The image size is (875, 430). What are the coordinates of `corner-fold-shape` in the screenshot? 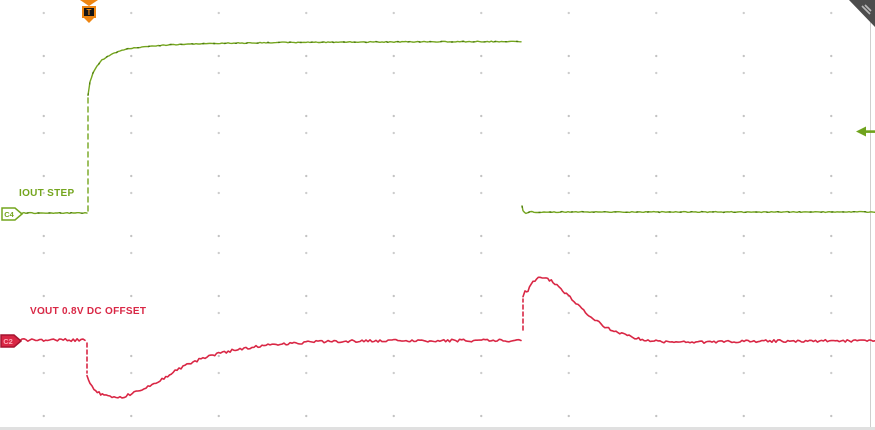 It's located at (862, 13).